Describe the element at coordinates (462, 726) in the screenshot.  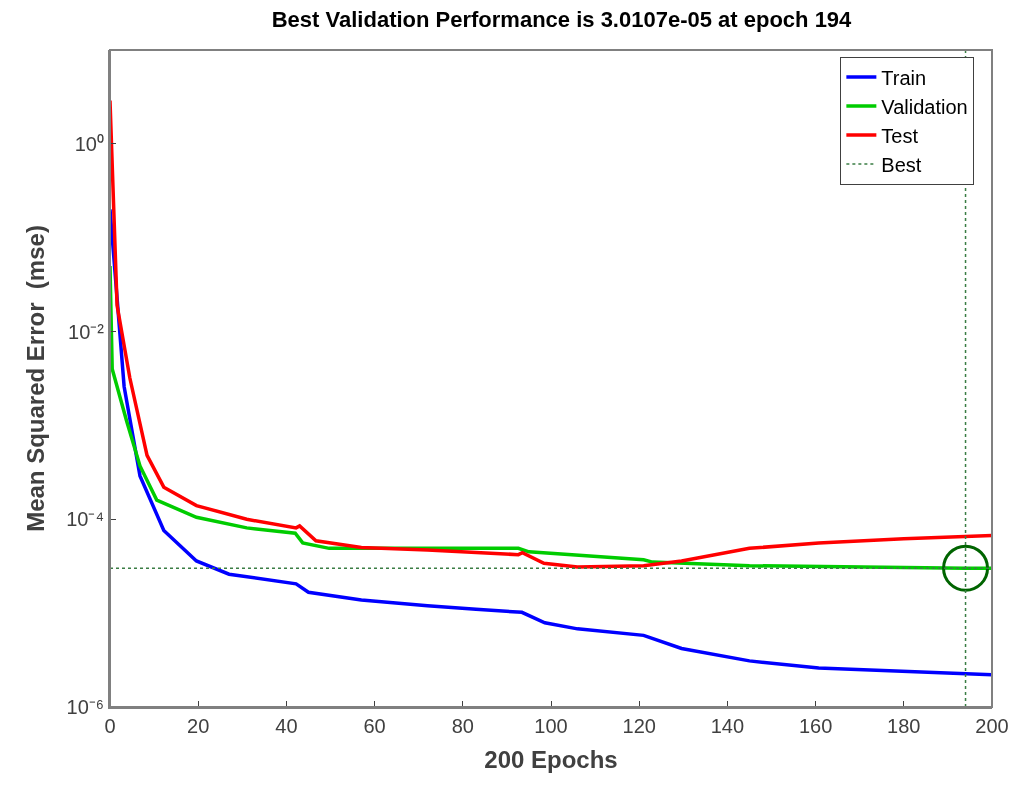
I see `x-tick-label: 80` at that location.